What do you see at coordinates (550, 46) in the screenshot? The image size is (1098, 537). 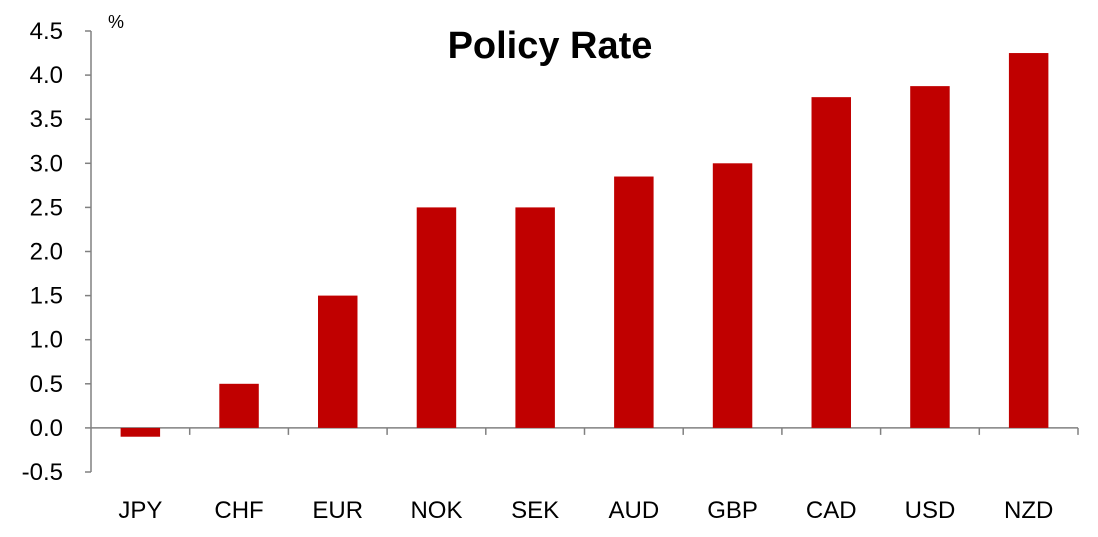 I see `chart-title: Policy Rate` at bounding box center [550, 46].